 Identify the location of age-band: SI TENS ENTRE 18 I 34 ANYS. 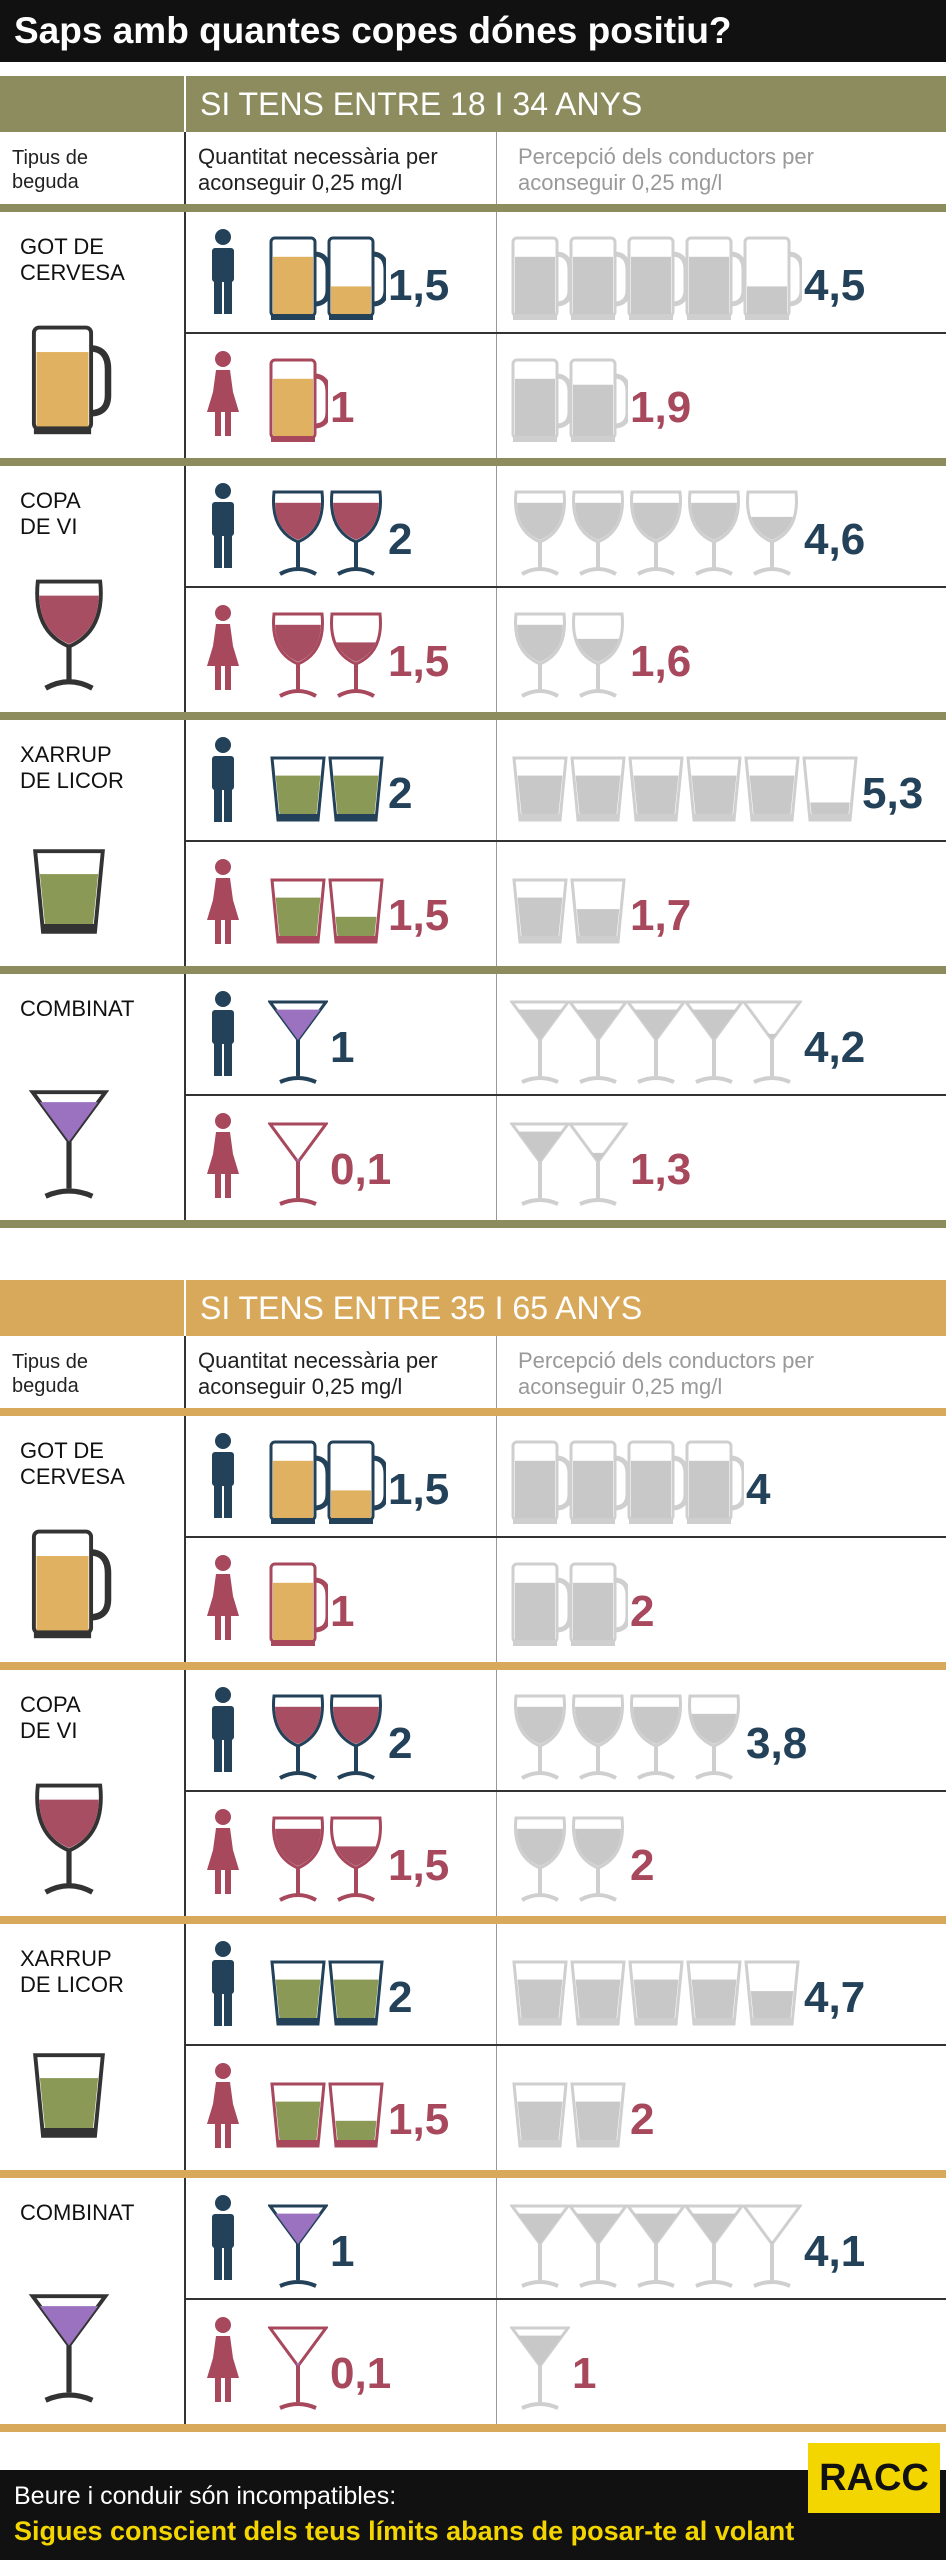
(473, 104).